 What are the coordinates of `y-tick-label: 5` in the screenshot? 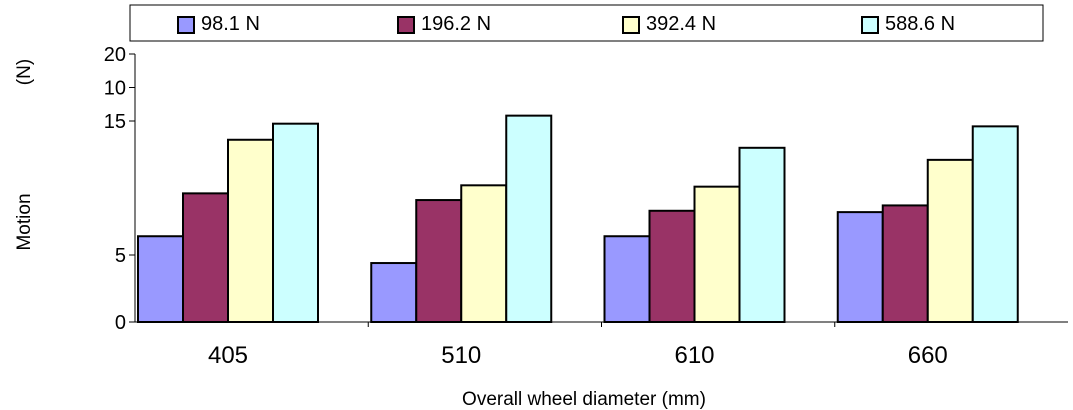 It's located at (120, 256).